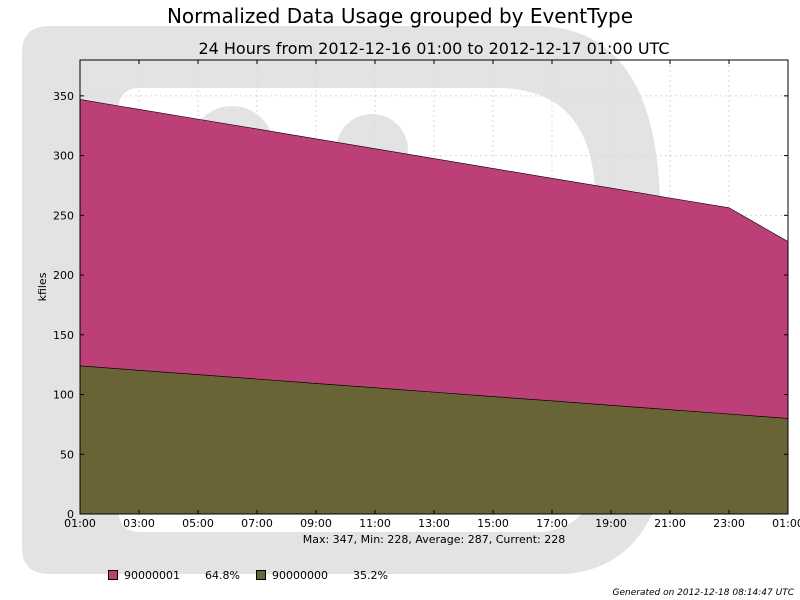 The width and height of the screenshot is (800, 600). I want to click on xtick-label: 17:00, so click(552, 523).